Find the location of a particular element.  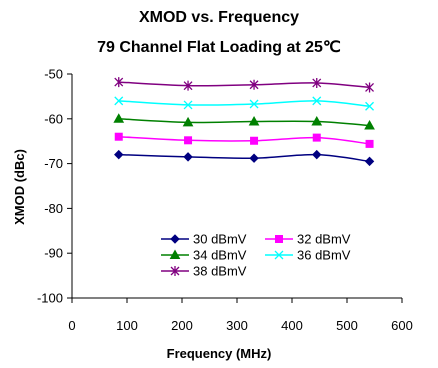

x-tick-label: 100 is located at coordinates (127, 325).